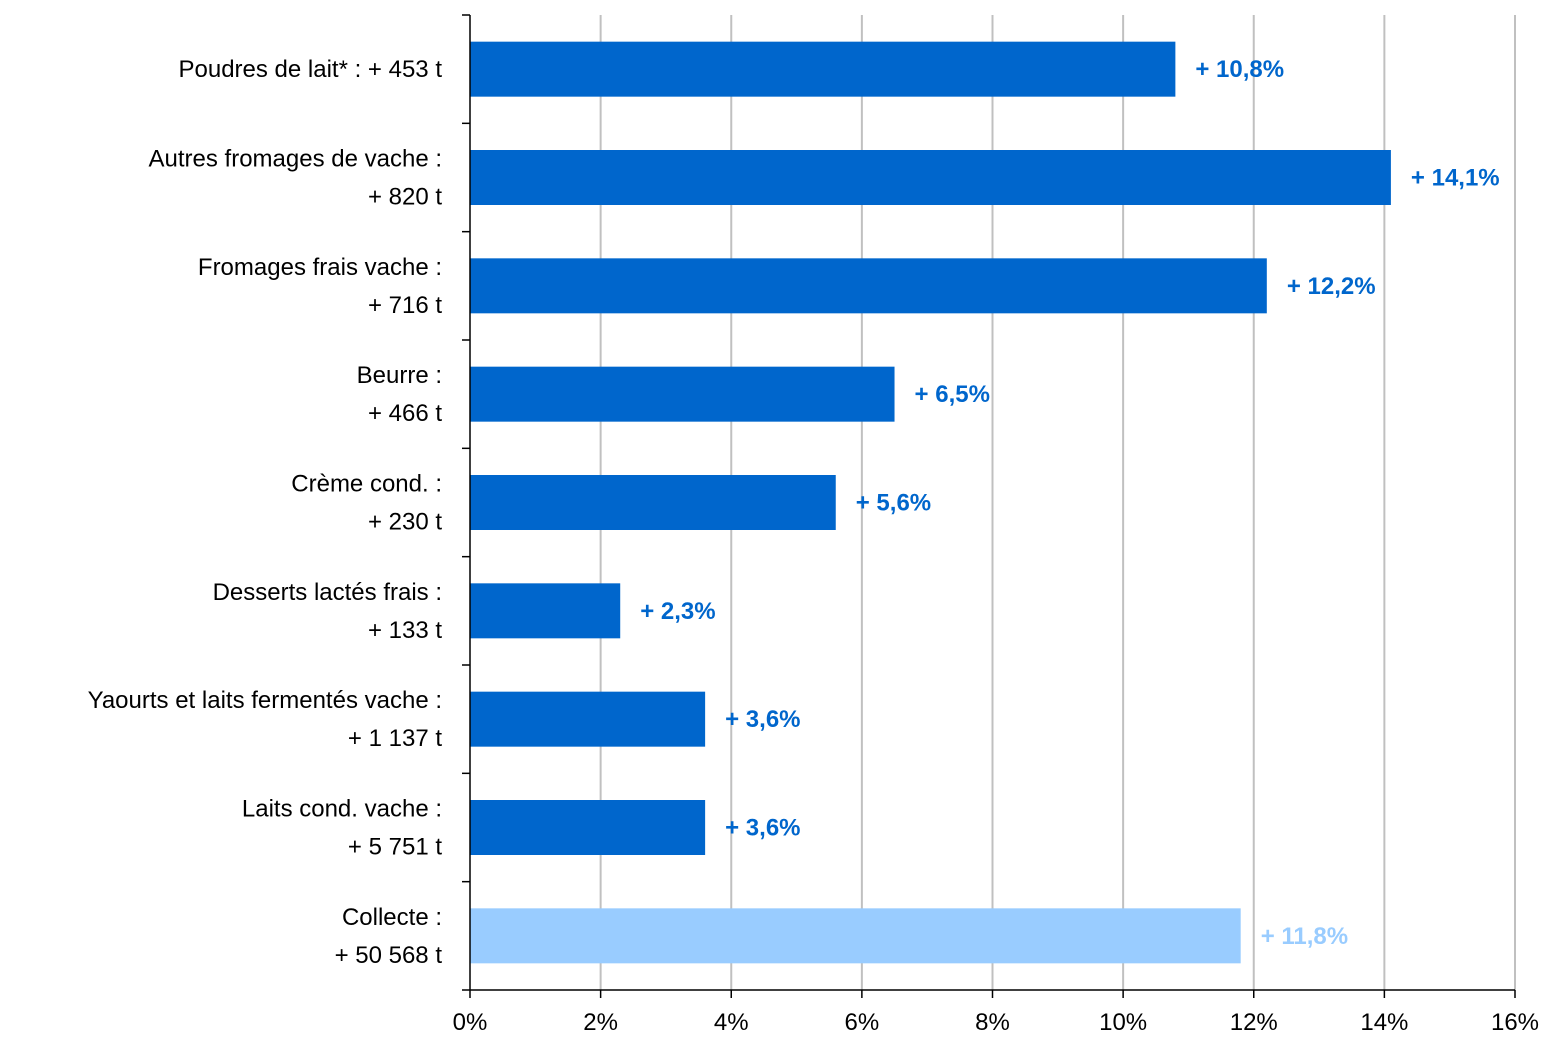  I want to click on category-label: Autres fromages de vache :, so click(295, 159).